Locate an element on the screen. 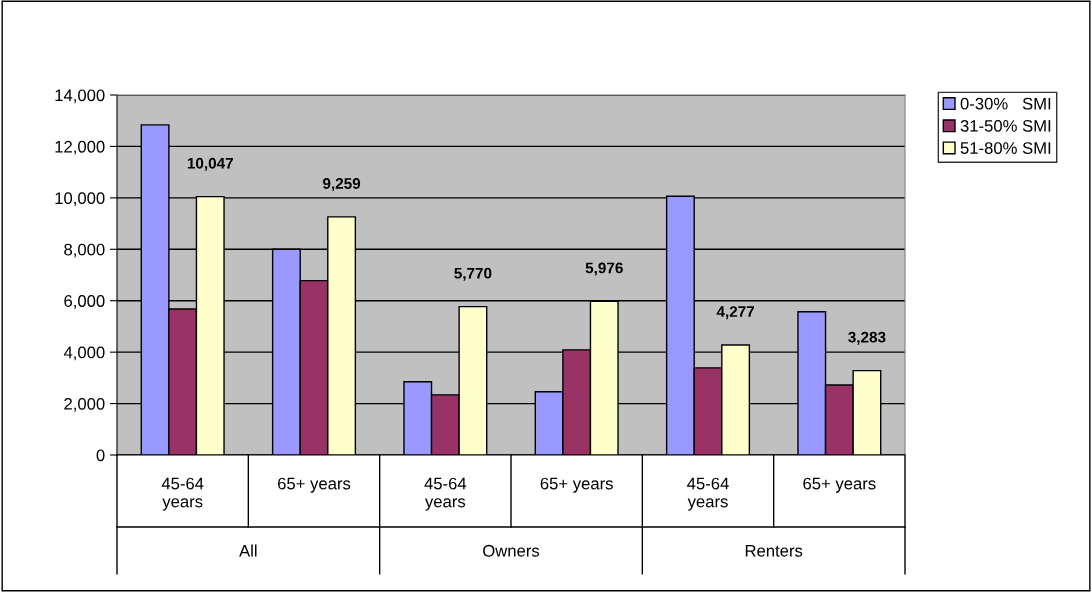 The width and height of the screenshot is (1092, 592). y-tick-label: 14,000 is located at coordinates (80, 96).